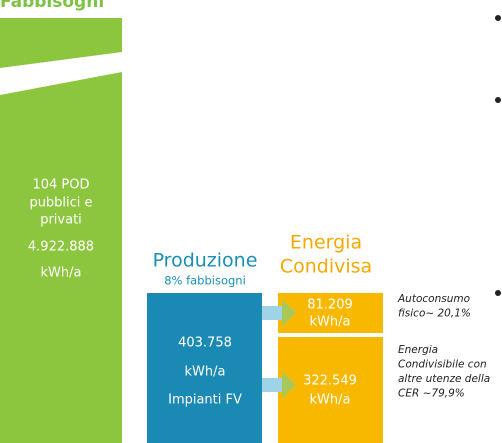 The width and height of the screenshot is (502, 443). What do you see at coordinates (61, 247) in the screenshot?
I see `fabbisogni-line: 4.922.888` at bounding box center [61, 247].